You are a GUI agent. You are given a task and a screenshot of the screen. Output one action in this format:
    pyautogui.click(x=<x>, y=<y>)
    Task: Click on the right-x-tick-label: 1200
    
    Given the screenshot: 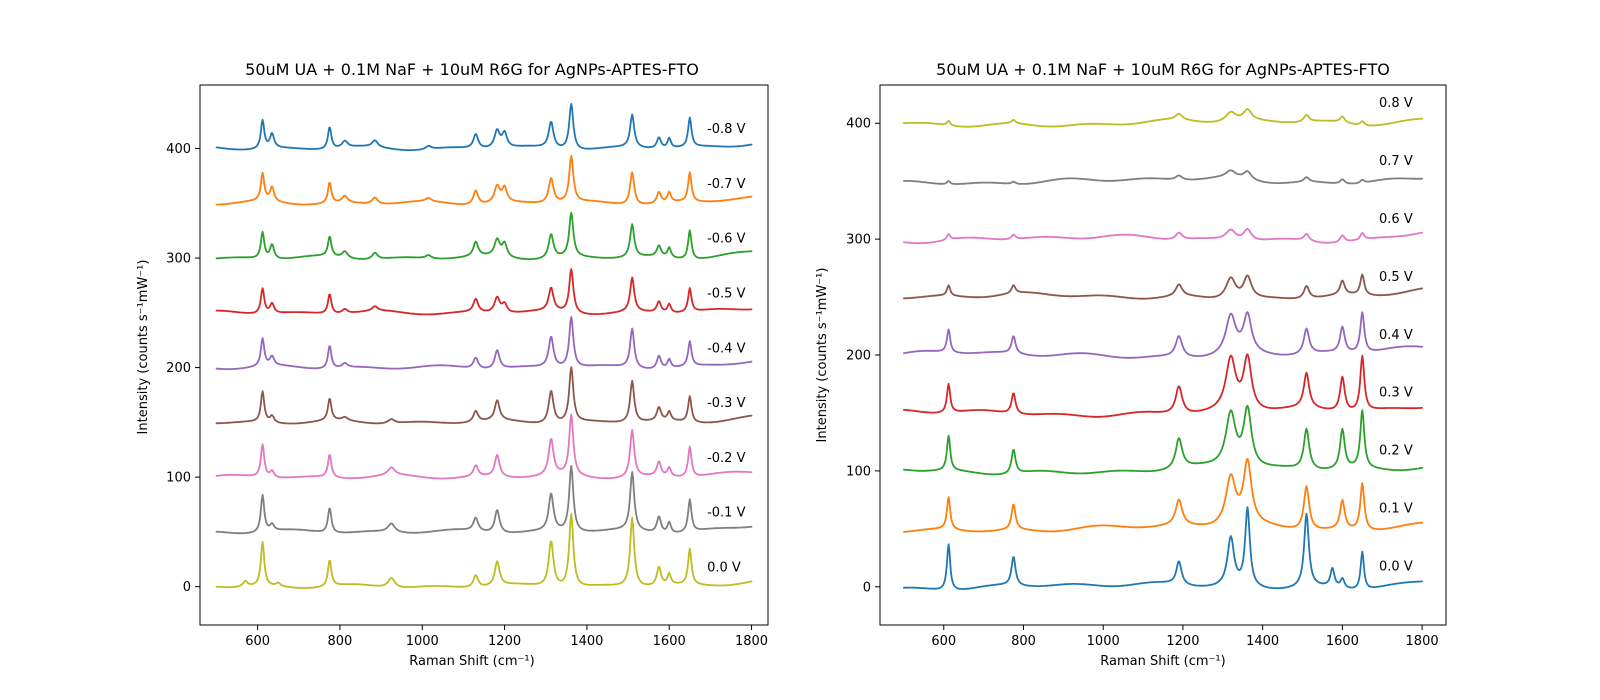 What is the action you would take?
    pyautogui.click(x=1182, y=641)
    